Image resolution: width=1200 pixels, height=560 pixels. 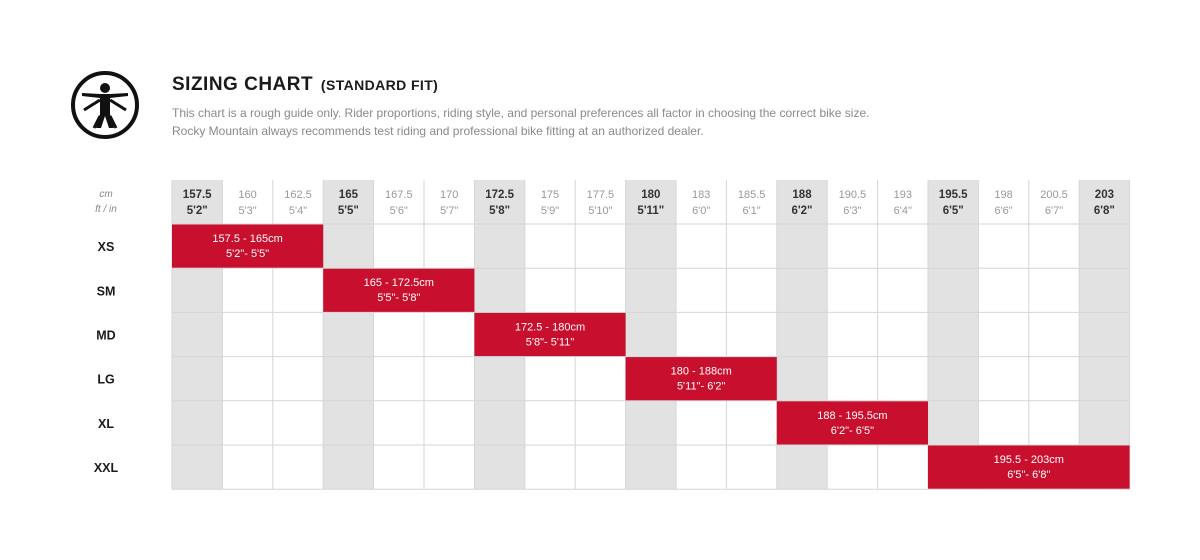 What do you see at coordinates (399, 283) in the screenshot?
I see `bar-label-cm: 165 - 172.5cm` at bounding box center [399, 283].